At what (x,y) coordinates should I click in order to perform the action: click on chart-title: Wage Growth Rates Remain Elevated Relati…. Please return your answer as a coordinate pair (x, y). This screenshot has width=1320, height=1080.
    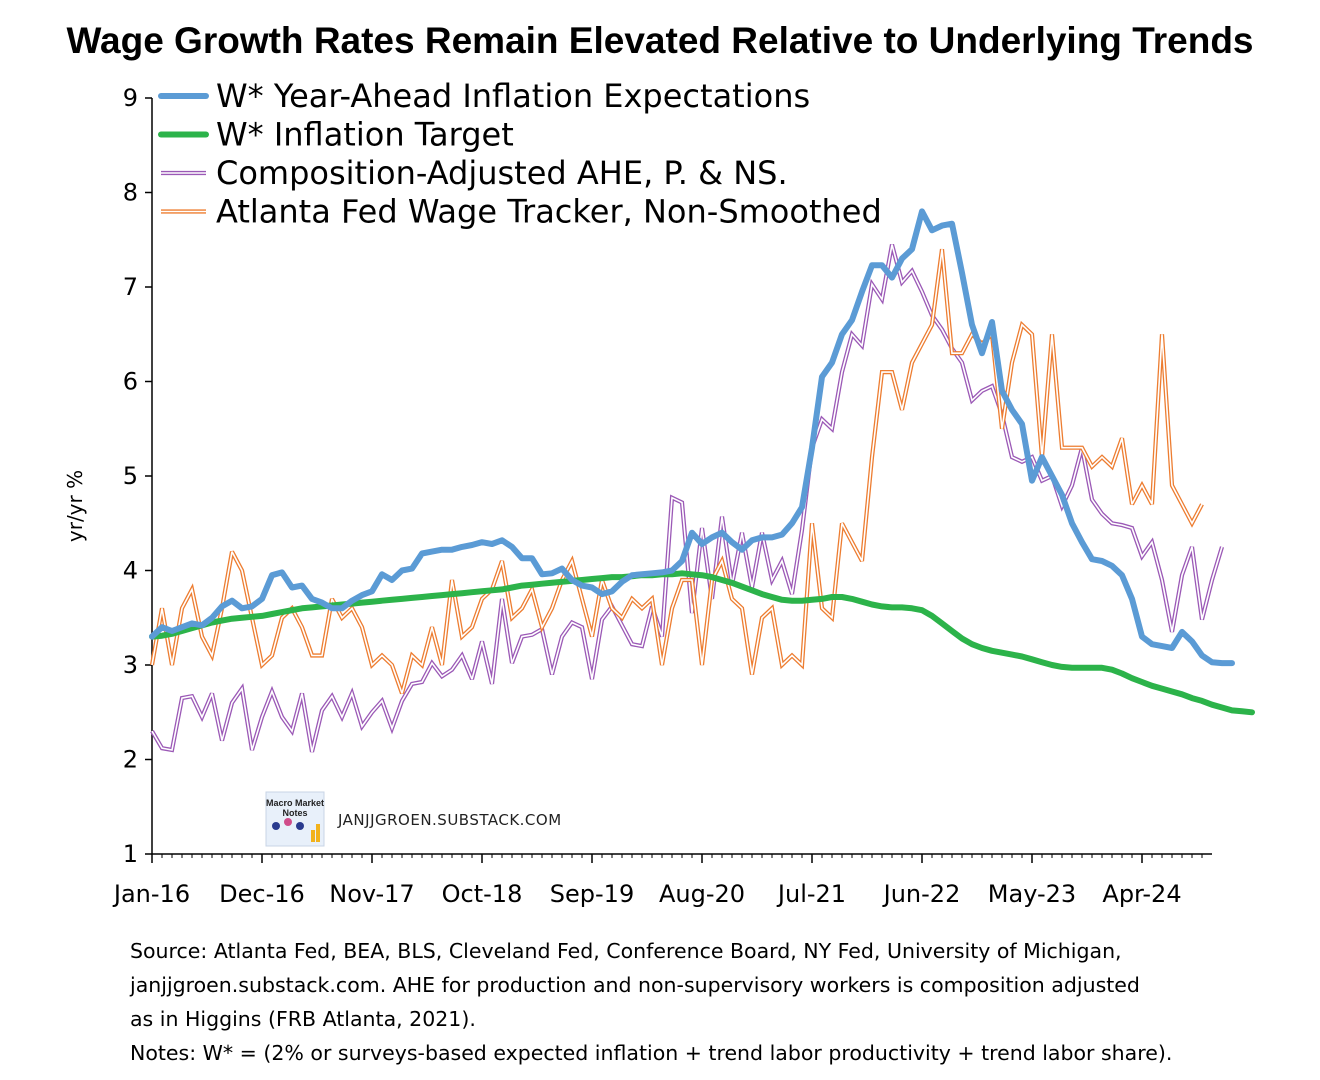
    Looking at the image, I should click on (660, 40).